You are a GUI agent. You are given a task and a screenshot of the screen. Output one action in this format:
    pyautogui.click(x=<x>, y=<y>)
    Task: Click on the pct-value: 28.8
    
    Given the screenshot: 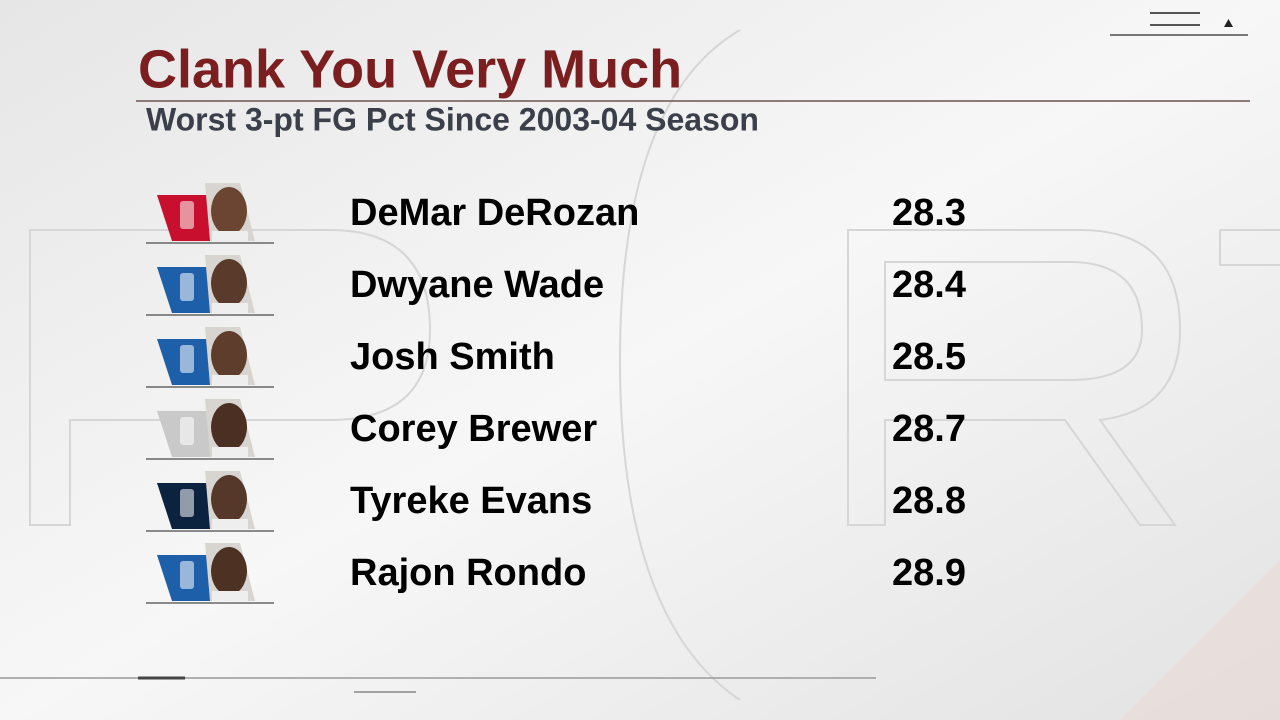 What is the action you would take?
    pyautogui.click(x=929, y=501)
    